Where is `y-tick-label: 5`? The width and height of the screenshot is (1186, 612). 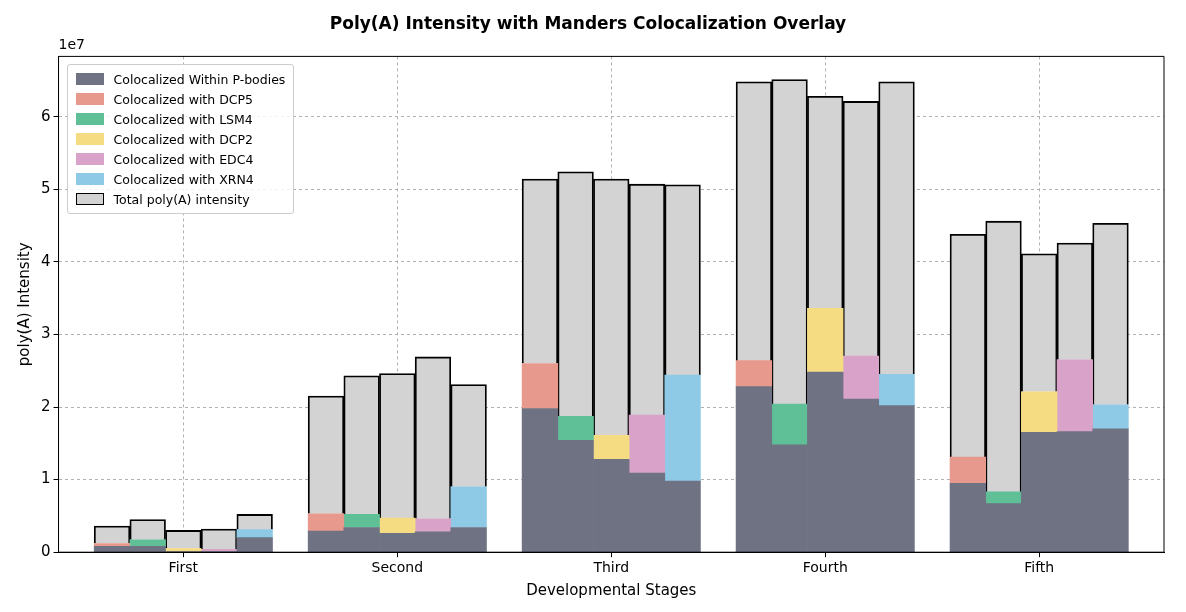
y-tick-label: 5 is located at coordinates (46, 188).